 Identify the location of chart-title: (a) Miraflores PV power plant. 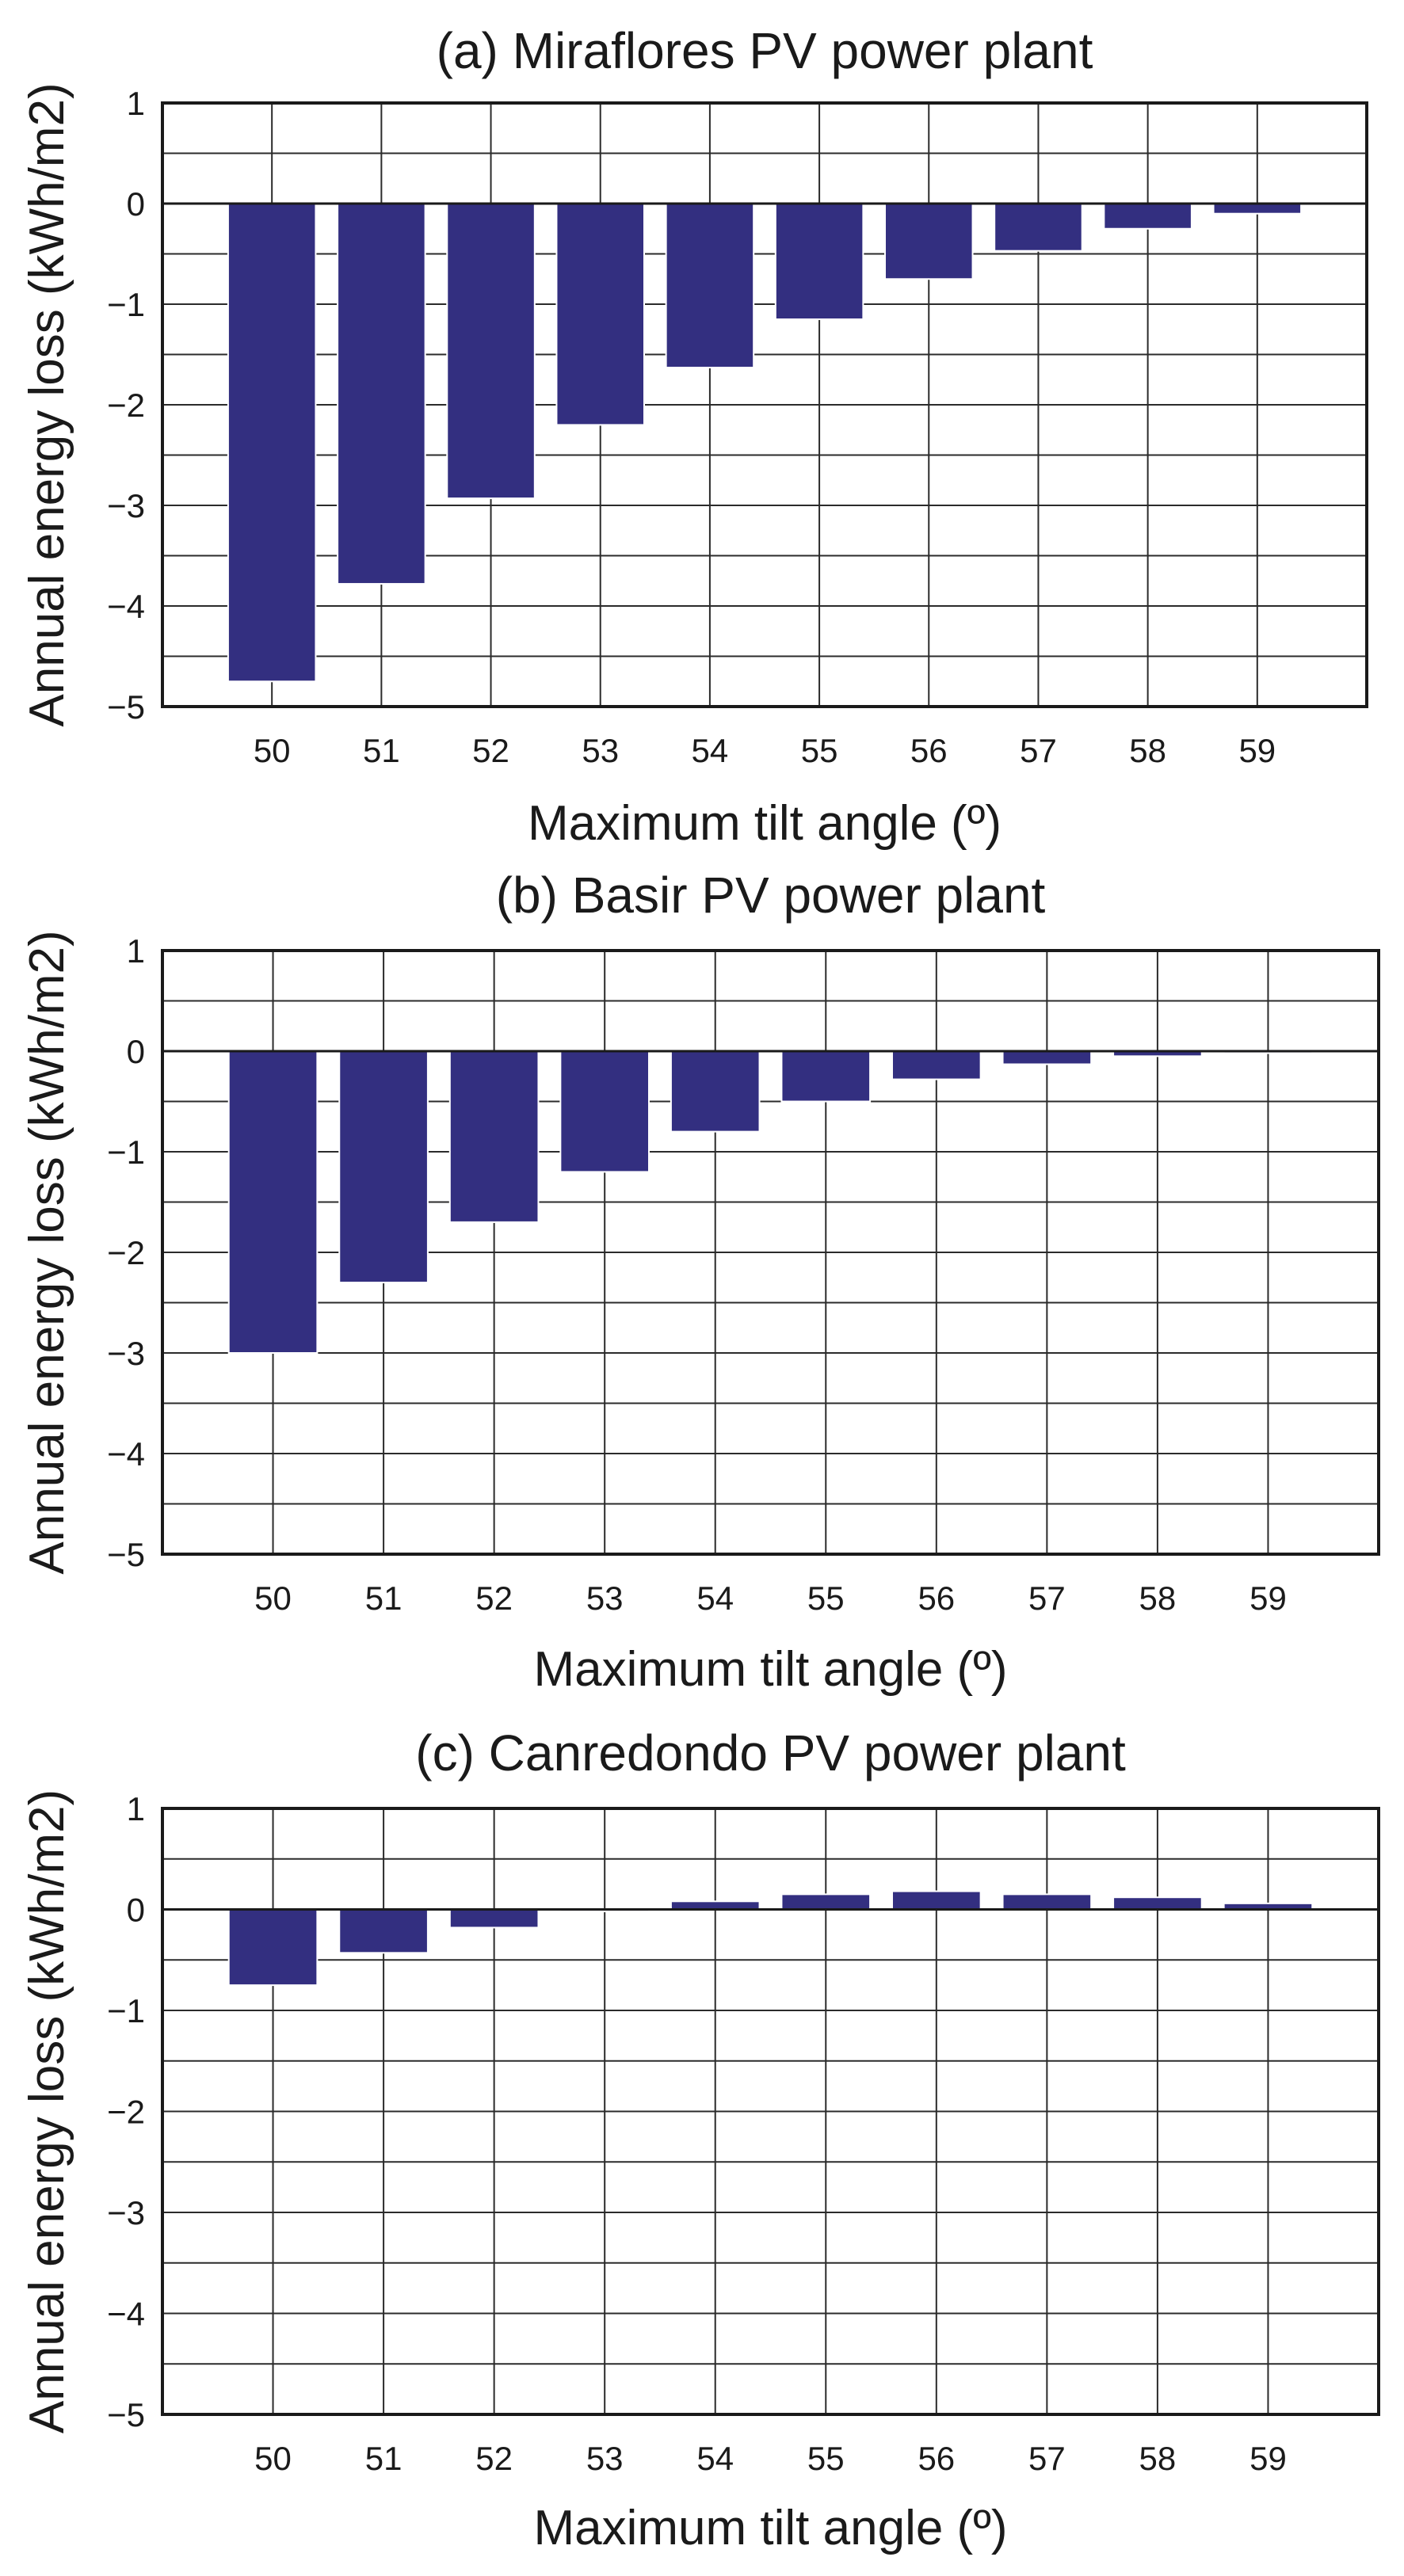
(765, 50).